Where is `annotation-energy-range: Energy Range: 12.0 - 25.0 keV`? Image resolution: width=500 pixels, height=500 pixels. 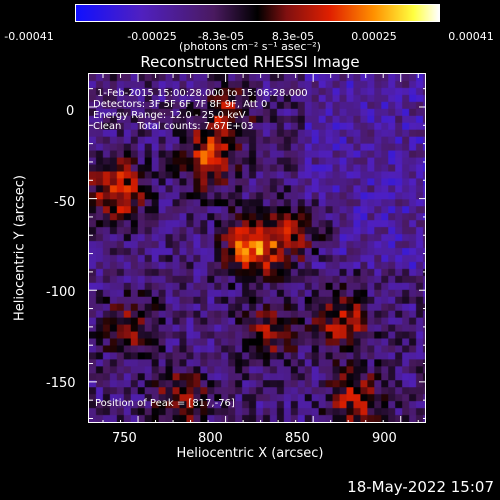
annotation-energy-range: Energy Range: 12.0 - 25.0 keV is located at coordinates (169, 115).